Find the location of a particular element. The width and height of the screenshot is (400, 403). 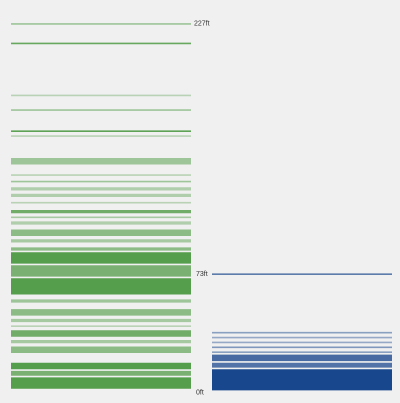

top-label-right: 73ft is located at coordinates (202, 274).